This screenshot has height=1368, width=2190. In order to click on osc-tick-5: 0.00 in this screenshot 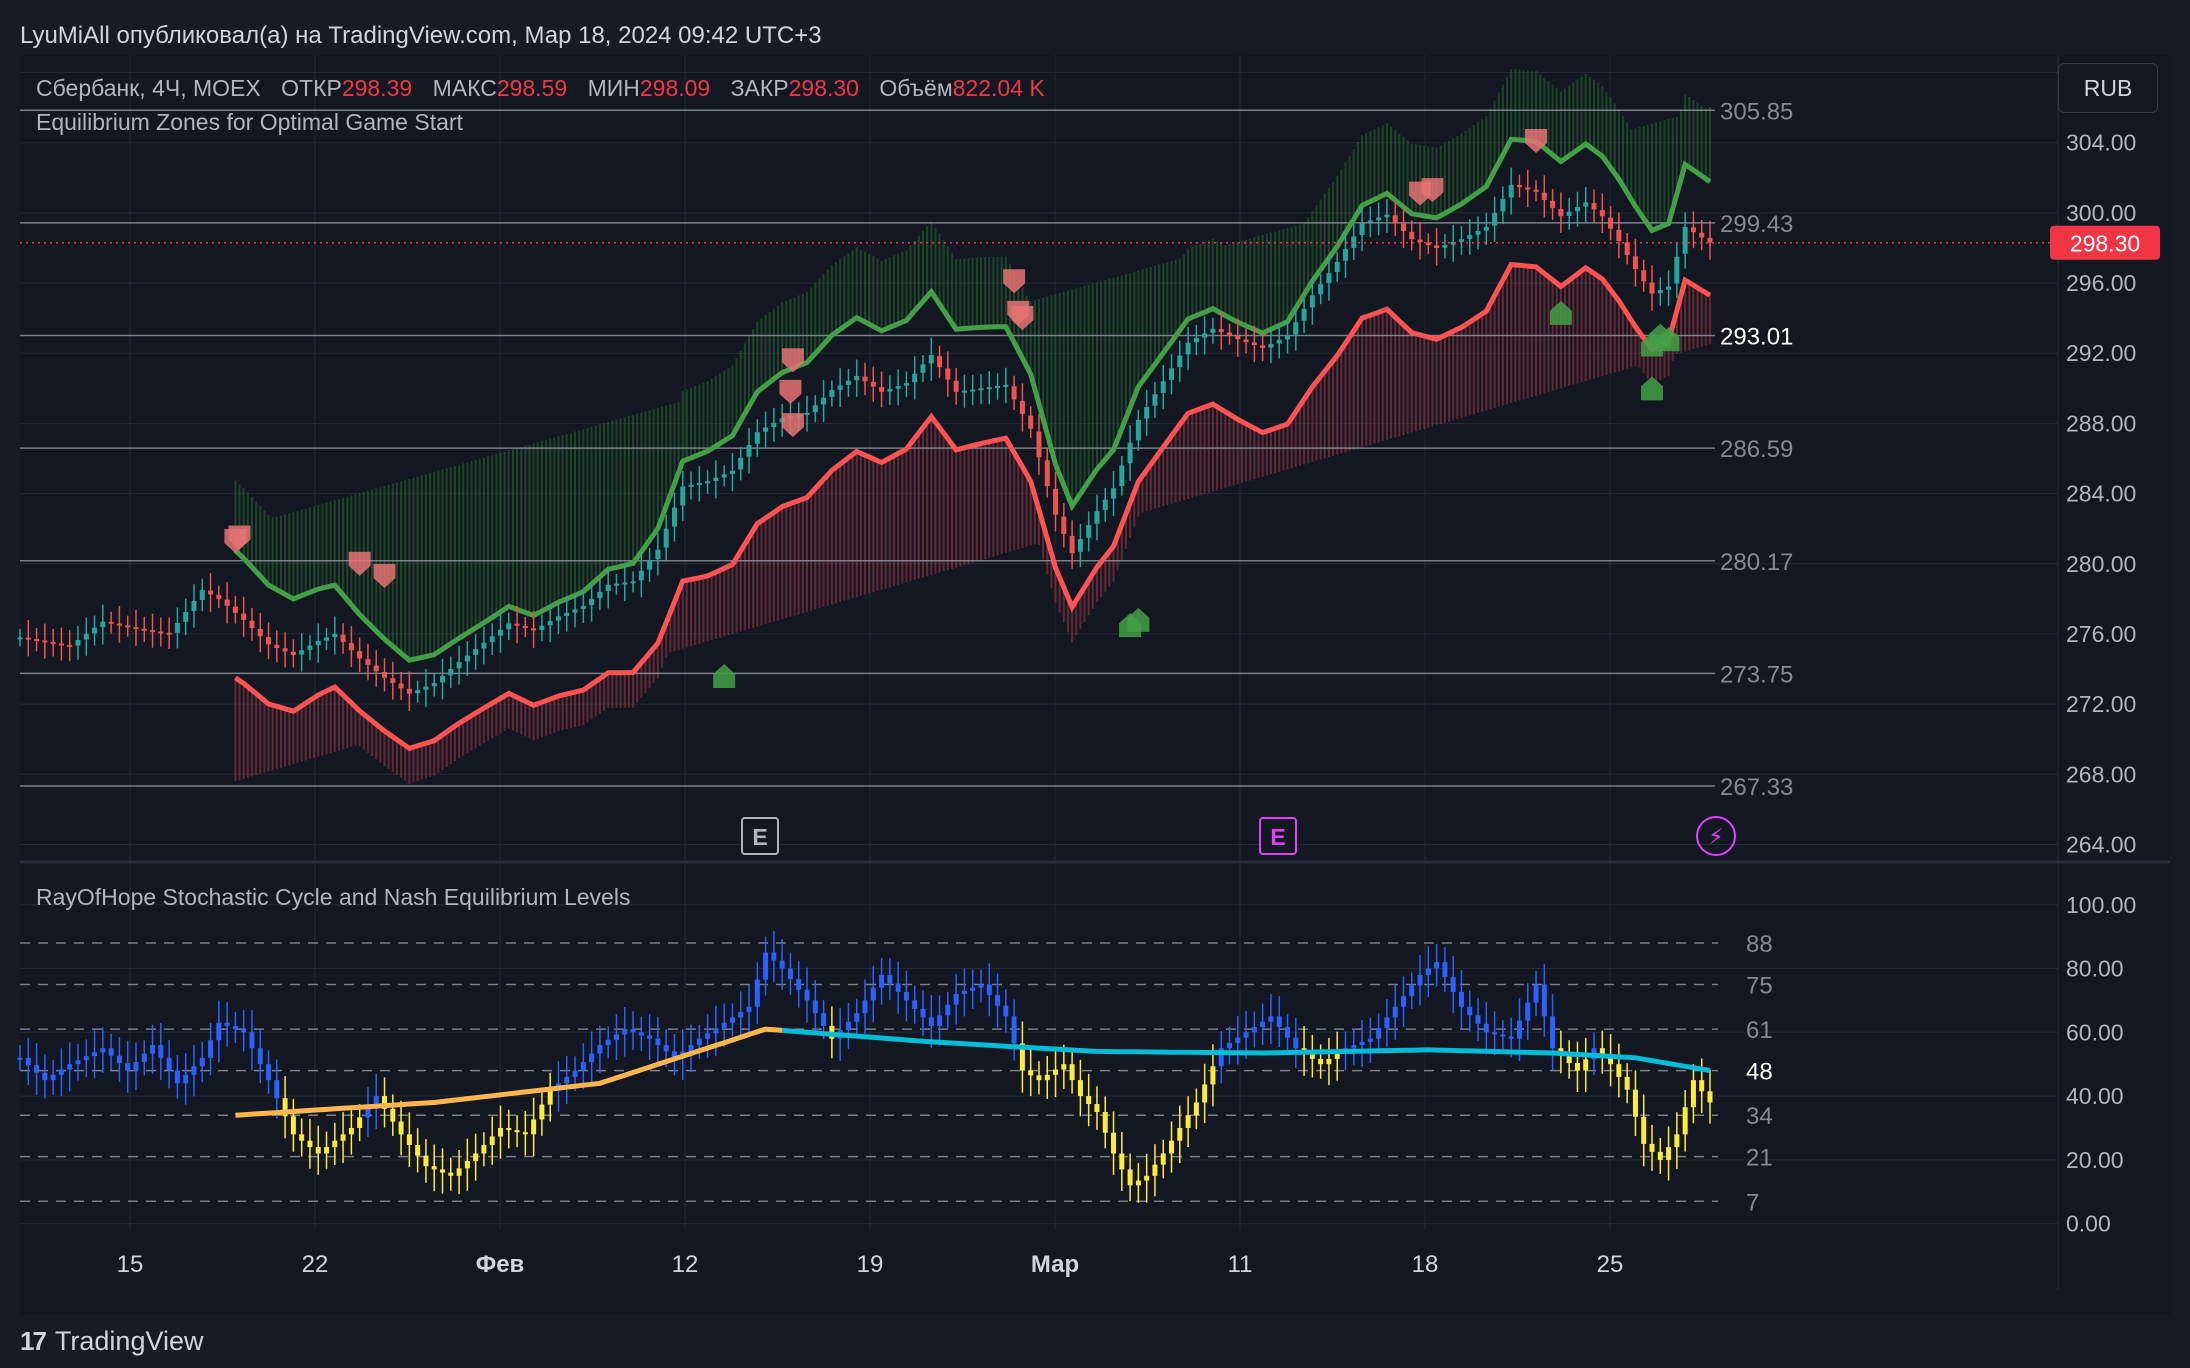, I will do `click(2088, 1224)`.